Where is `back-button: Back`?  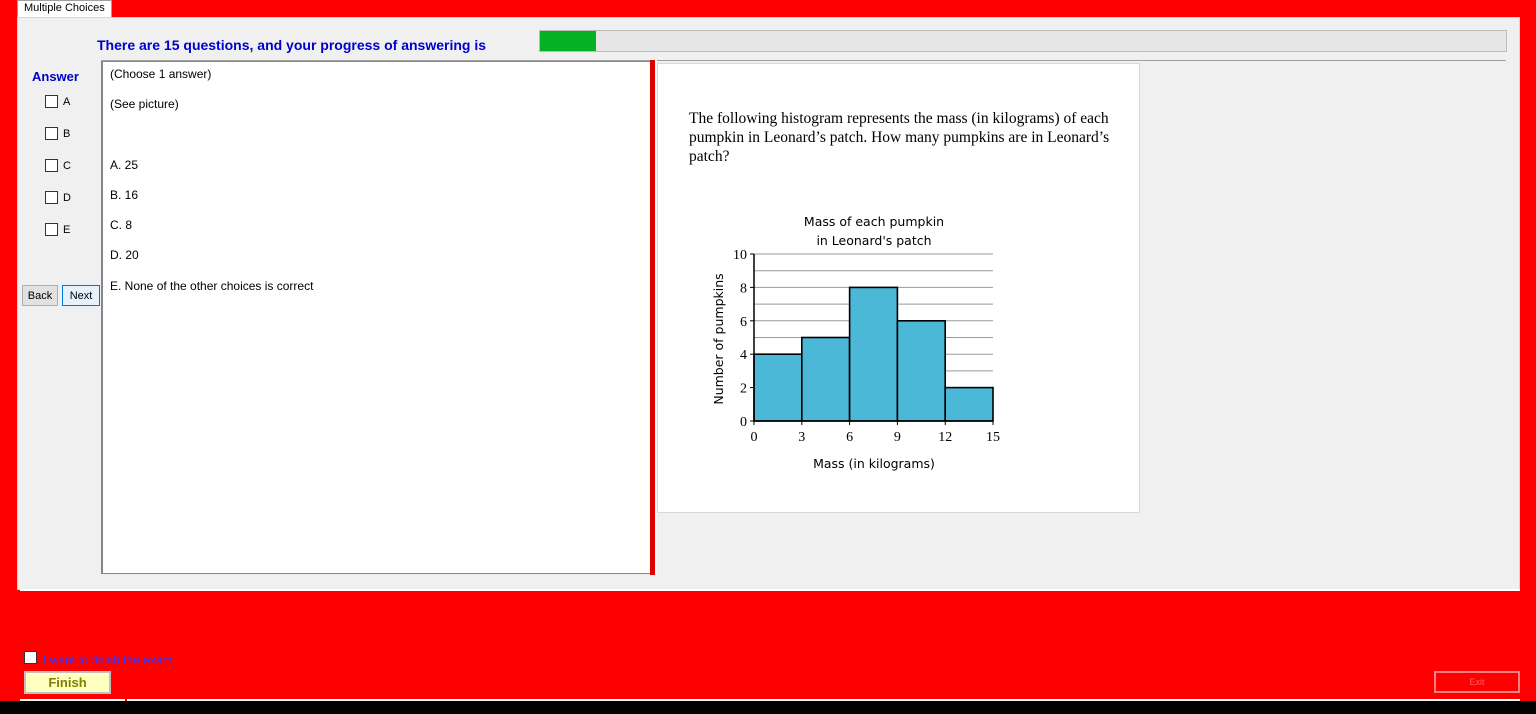 back-button: Back is located at coordinates (40, 295).